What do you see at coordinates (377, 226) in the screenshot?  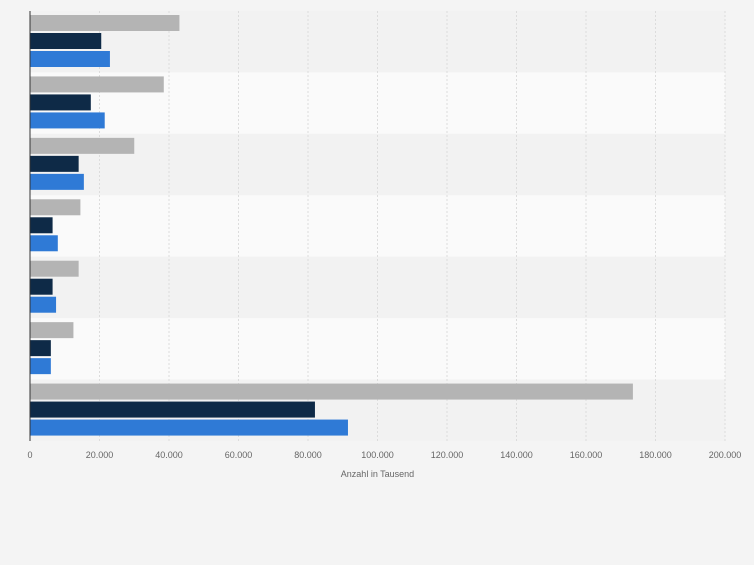 I see `row-band` at bounding box center [377, 226].